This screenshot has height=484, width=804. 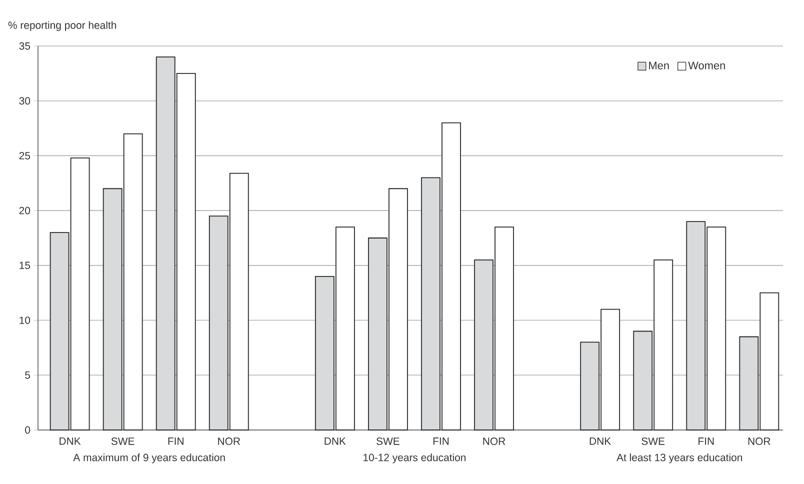 I want to click on text: A maximum of 9 years education, so click(x=149, y=459).